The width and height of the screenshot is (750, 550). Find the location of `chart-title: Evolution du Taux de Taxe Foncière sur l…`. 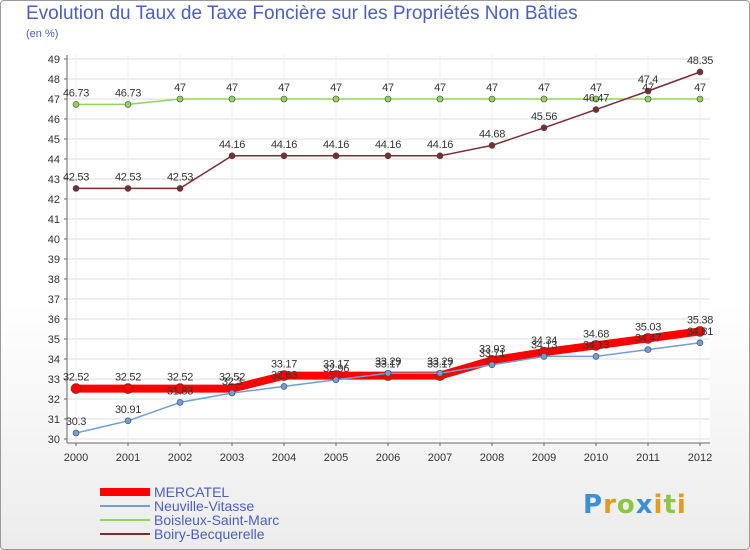

chart-title: Evolution du Taux de Taxe Foncière sur l… is located at coordinates (302, 13).